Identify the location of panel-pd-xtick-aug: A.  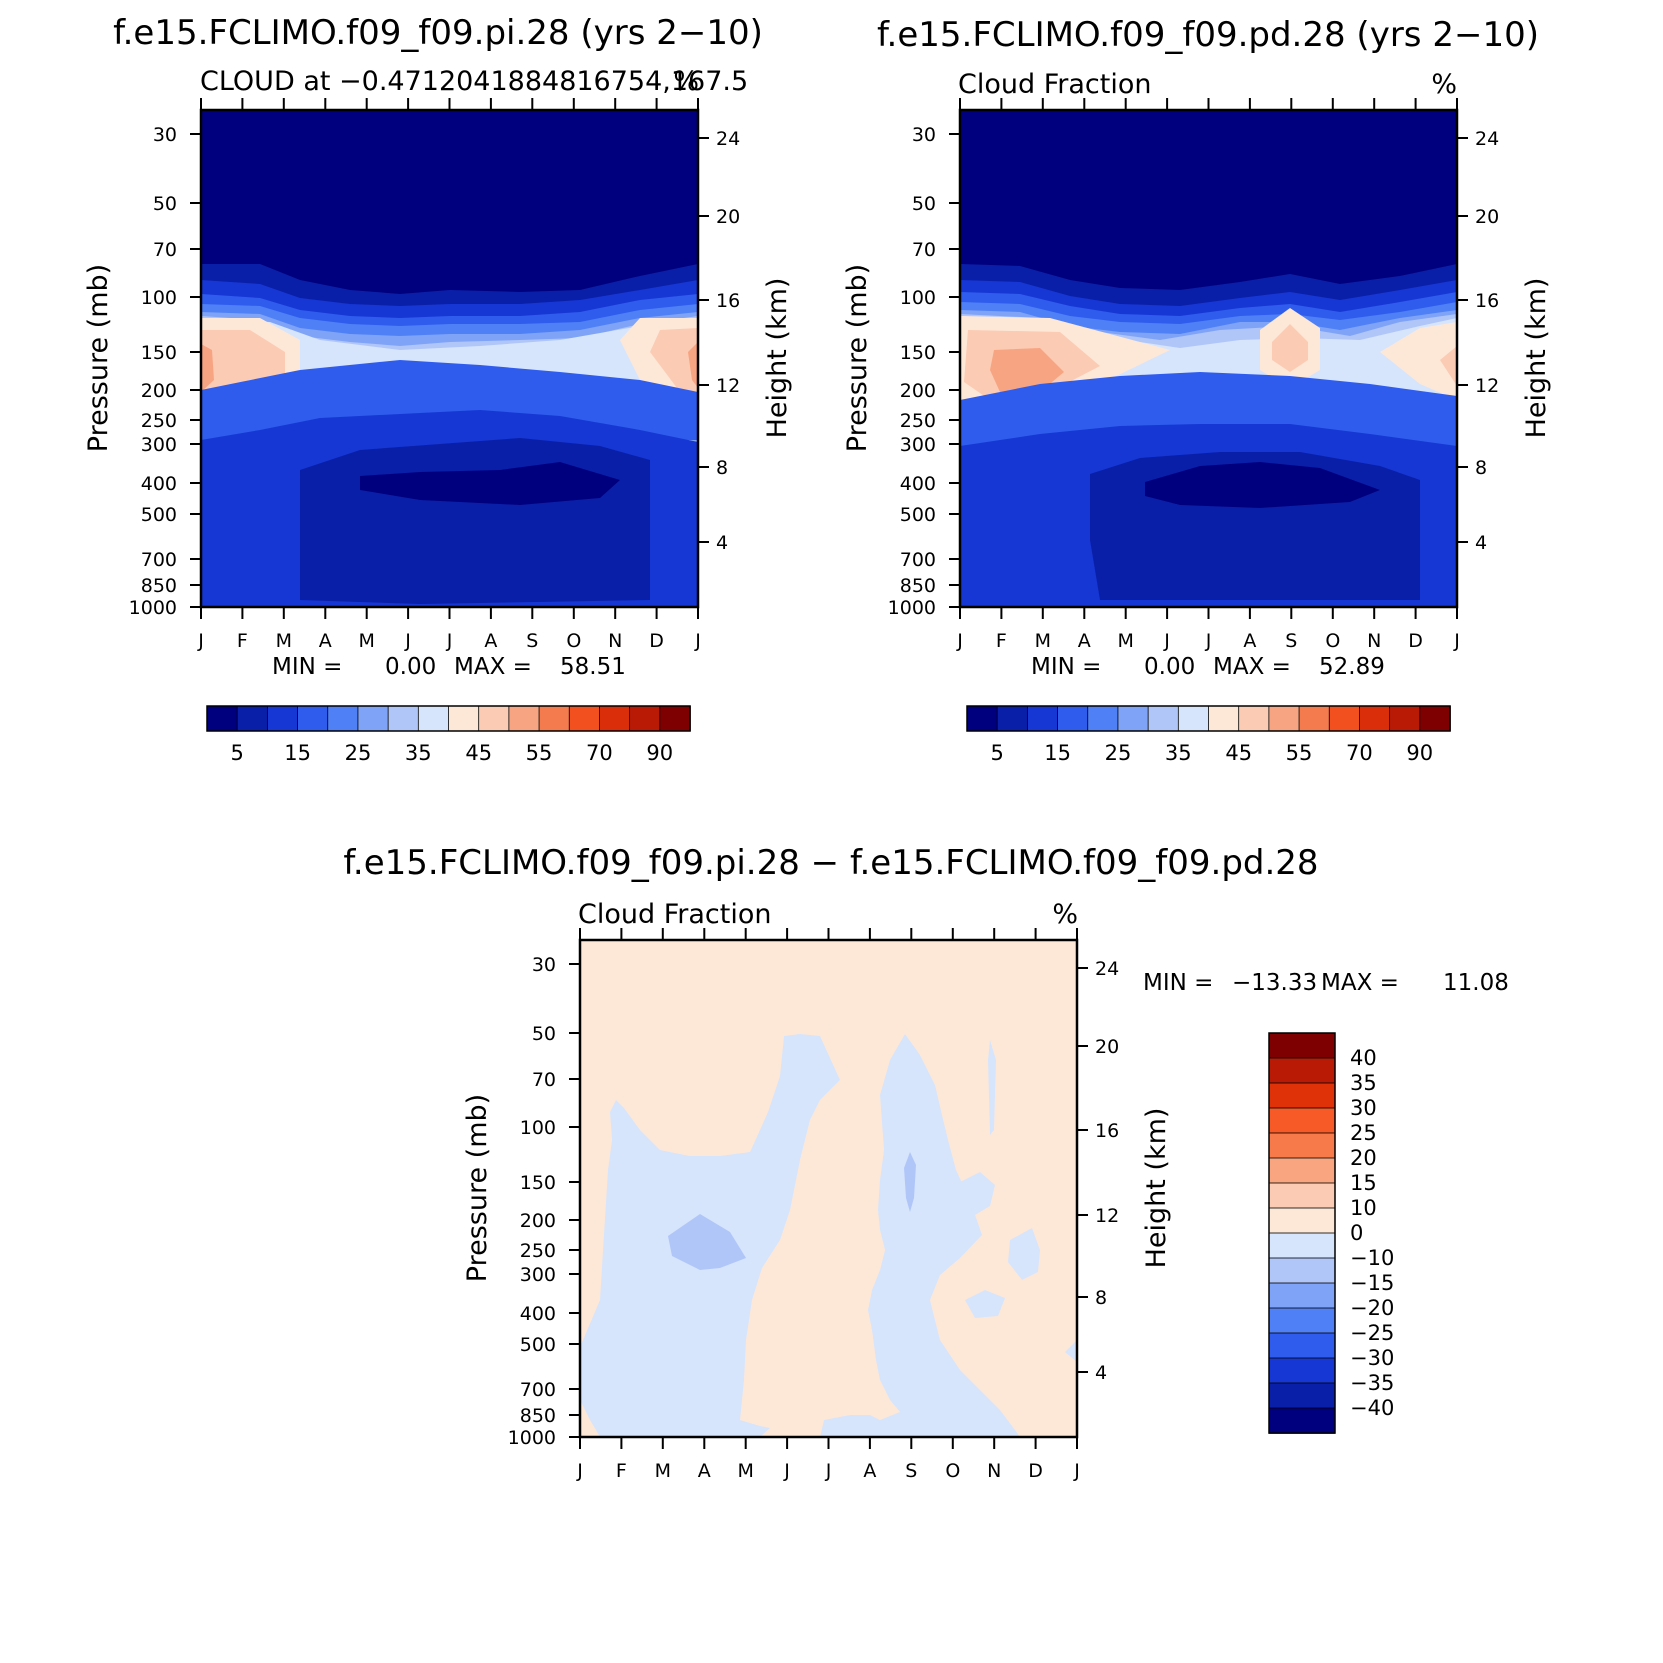
(1249, 641).